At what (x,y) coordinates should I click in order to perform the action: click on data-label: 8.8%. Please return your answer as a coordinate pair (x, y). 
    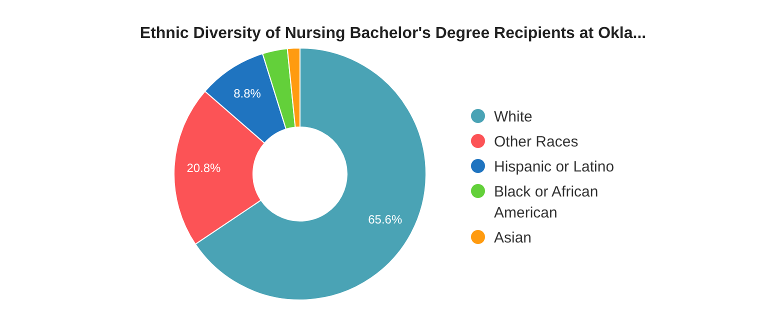
    Looking at the image, I should click on (248, 93).